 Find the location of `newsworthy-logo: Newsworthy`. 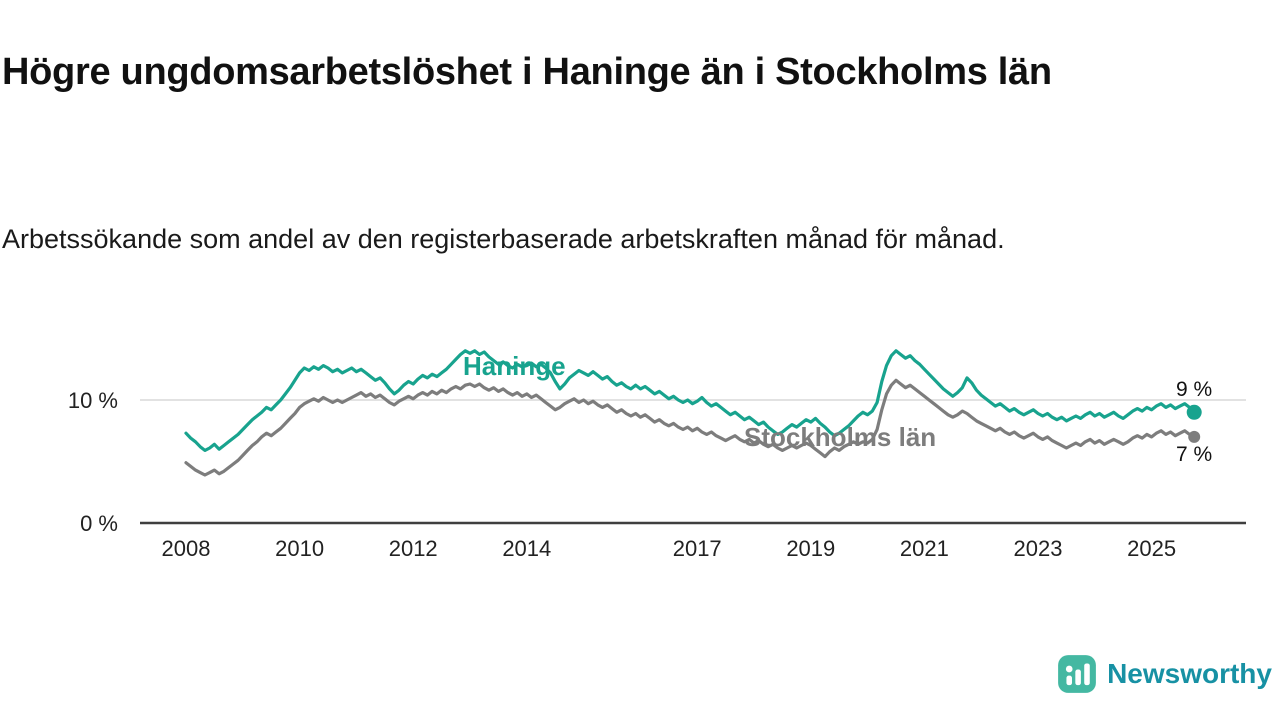

newsworthy-logo: Newsworthy is located at coordinates (1164, 674).